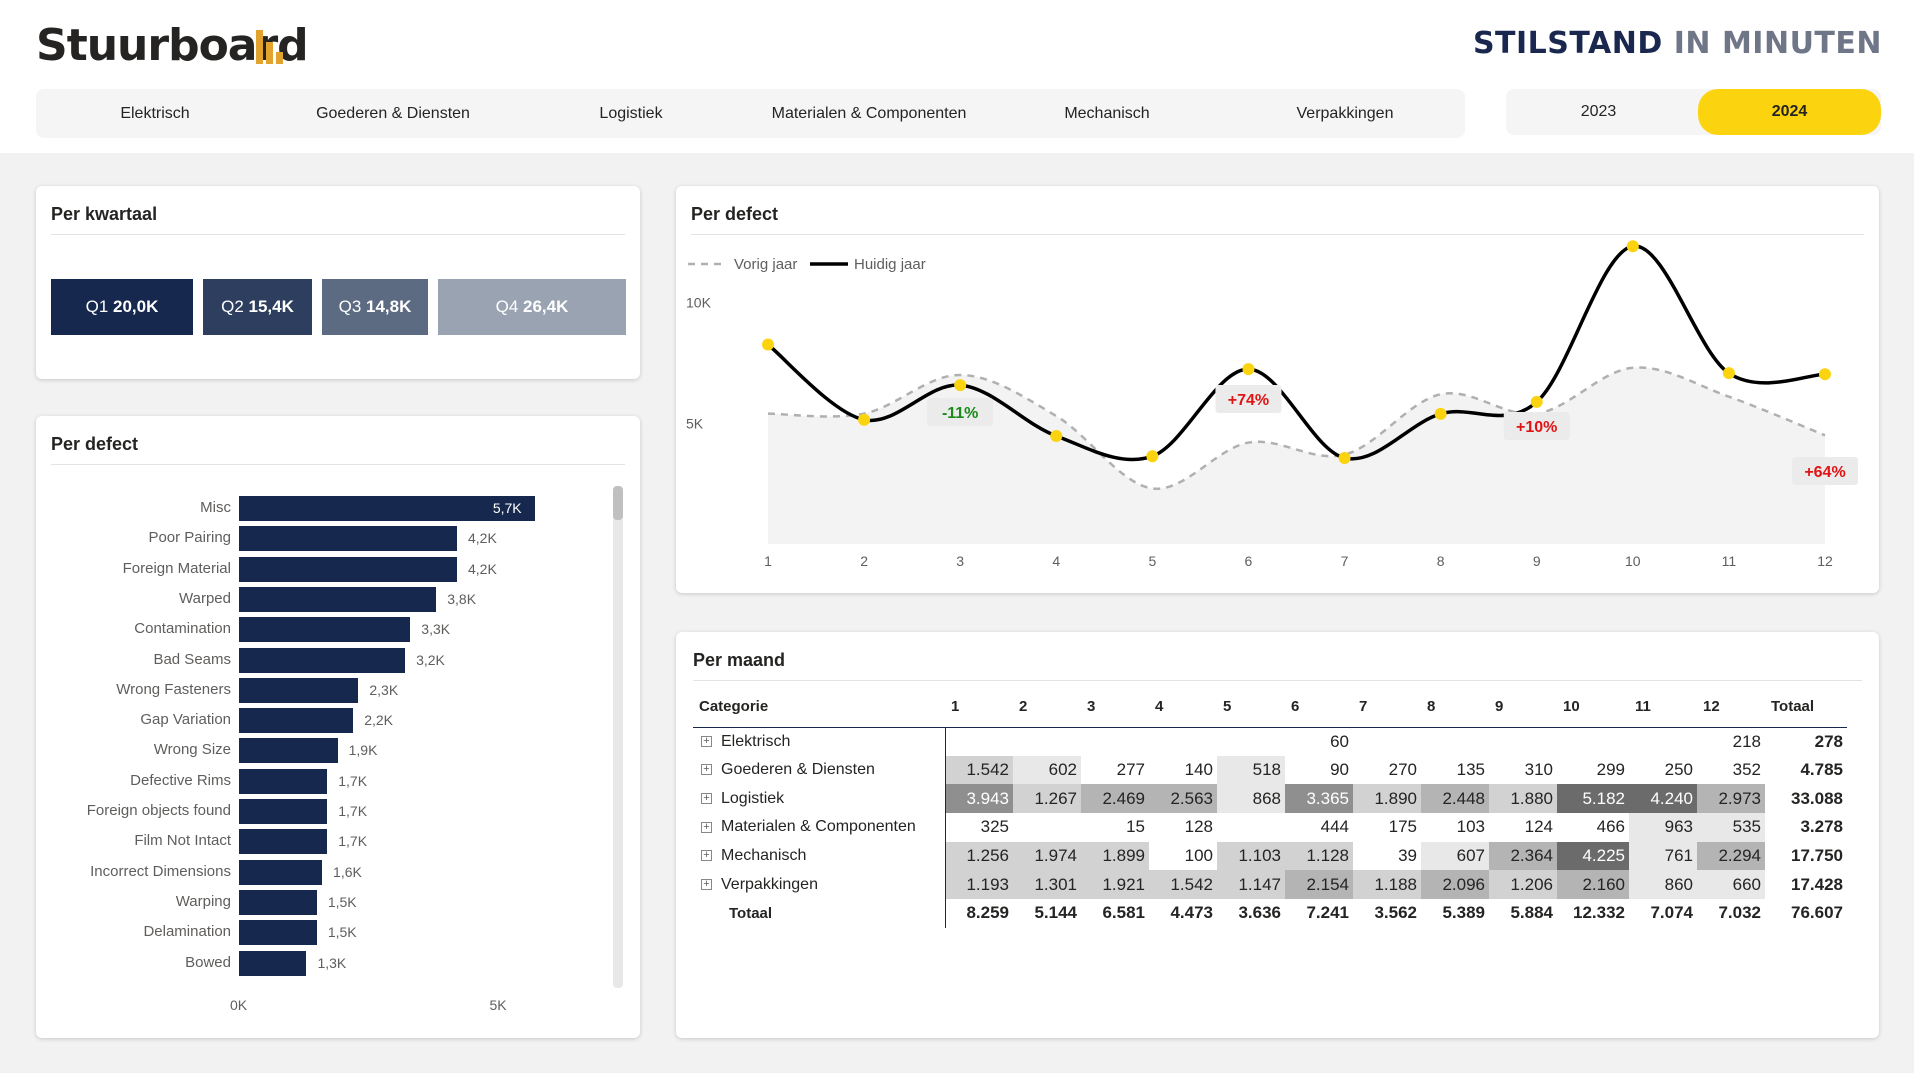  What do you see at coordinates (869, 113) in the screenshot?
I see `slicer-option-materialen-componenten: Materialen & Componenten` at bounding box center [869, 113].